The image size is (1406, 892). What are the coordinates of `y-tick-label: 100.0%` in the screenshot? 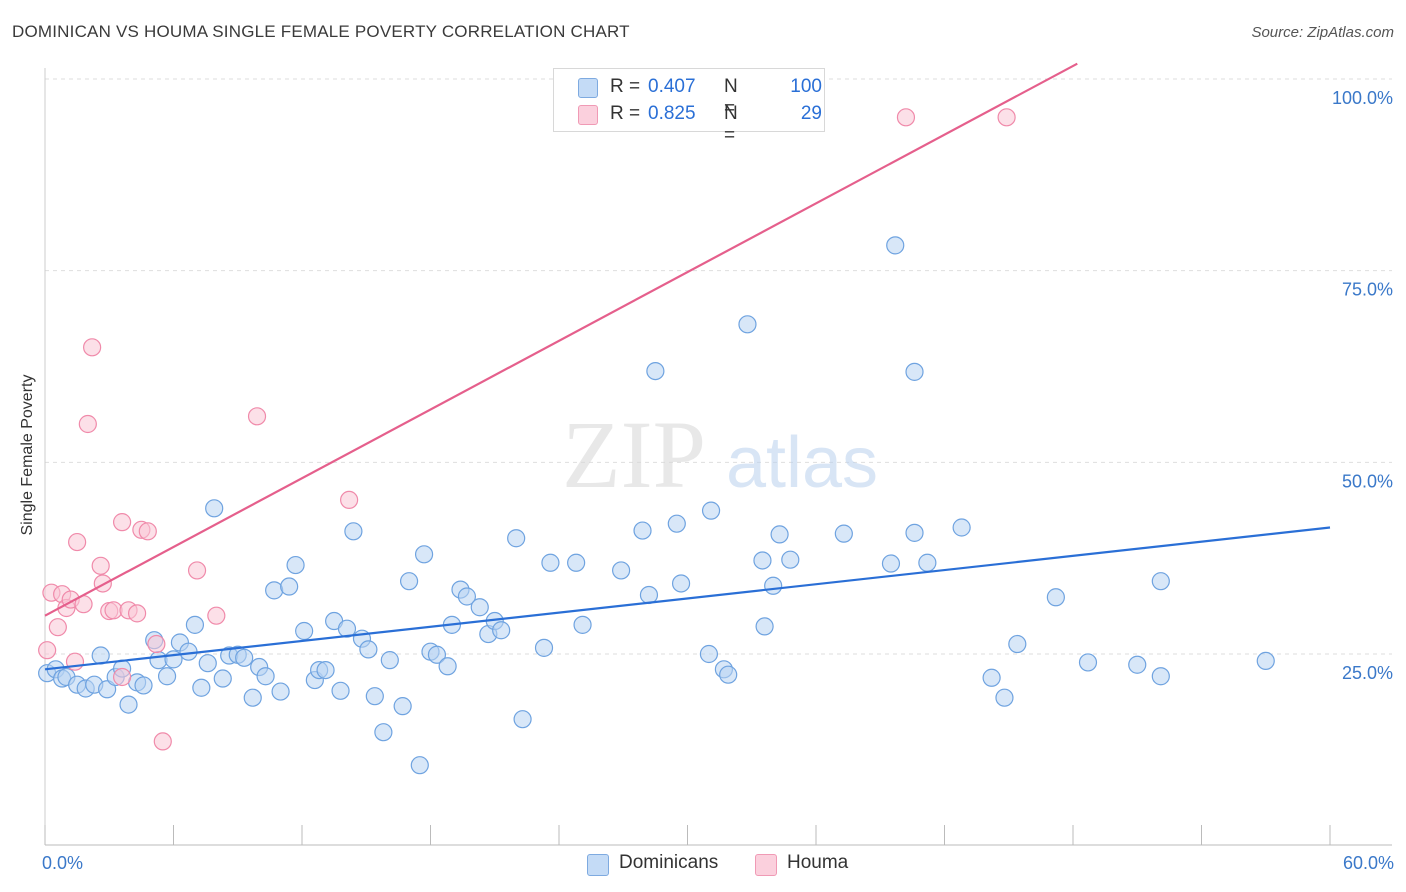 It's located at (1362, 98).